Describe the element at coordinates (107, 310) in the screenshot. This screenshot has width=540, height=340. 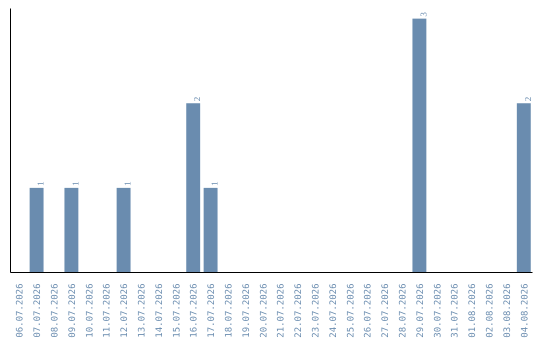
I see `x-tick-label: 11.07.2026` at that location.